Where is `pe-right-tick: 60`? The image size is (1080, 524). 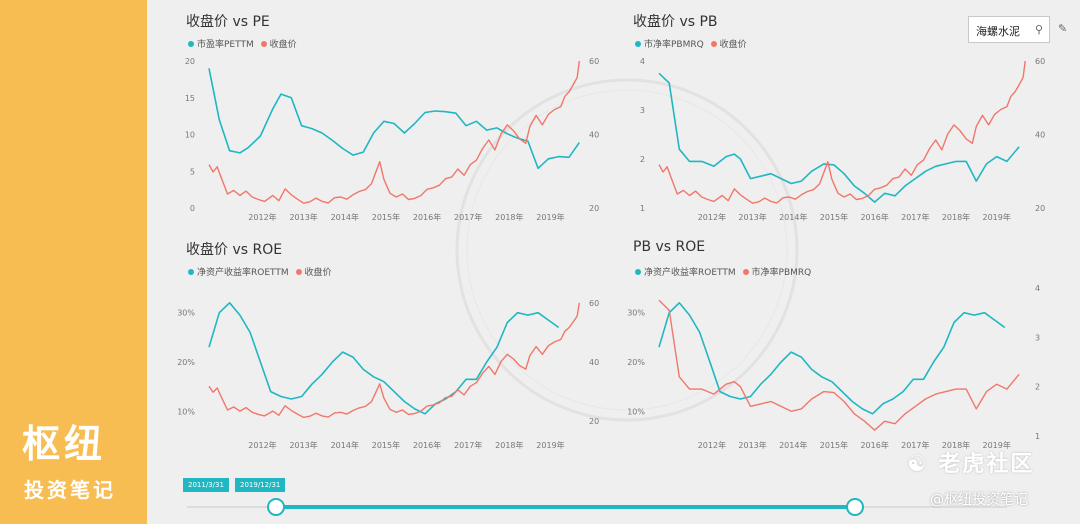
pe-right-tick: 60 is located at coordinates (594, 61).